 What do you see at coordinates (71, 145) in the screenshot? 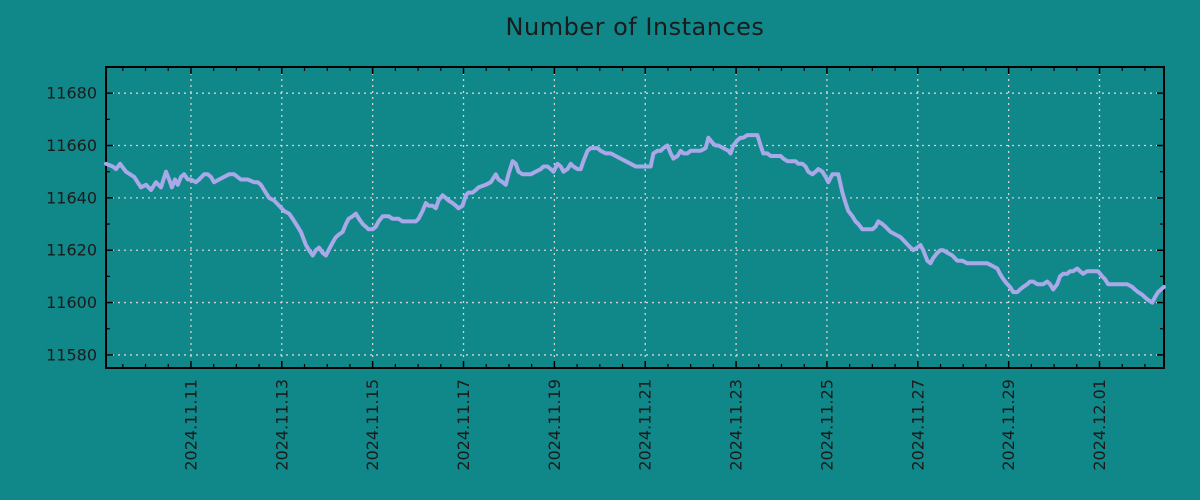
I see `y-tick-label: 11660` at bounding box center [71, 145].